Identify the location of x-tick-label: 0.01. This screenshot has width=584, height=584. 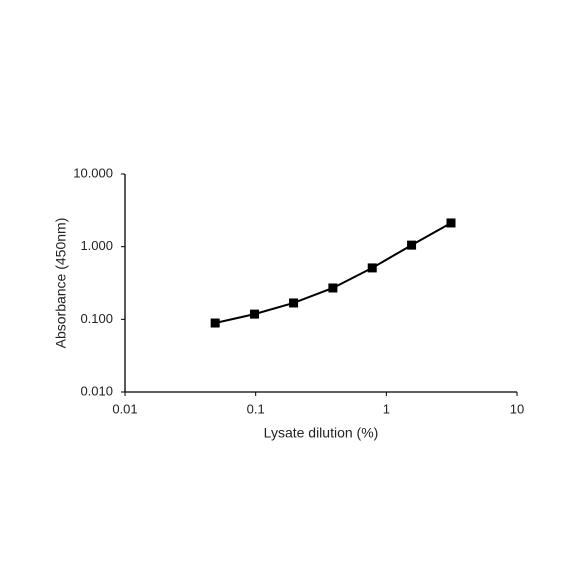
(124, 408).